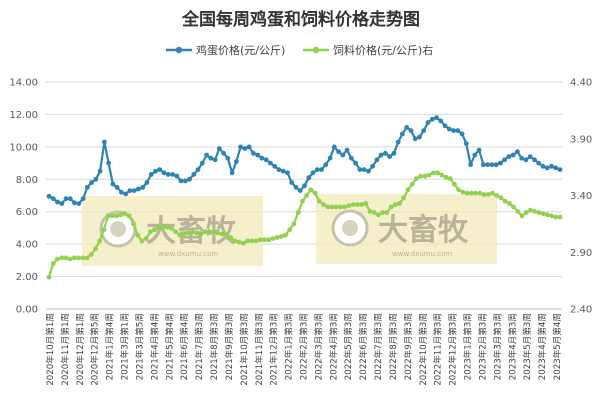 This screenshot has width=603, height=412. I want to click on x-tick-label: 2022年2月第3周, so click(304, 346).